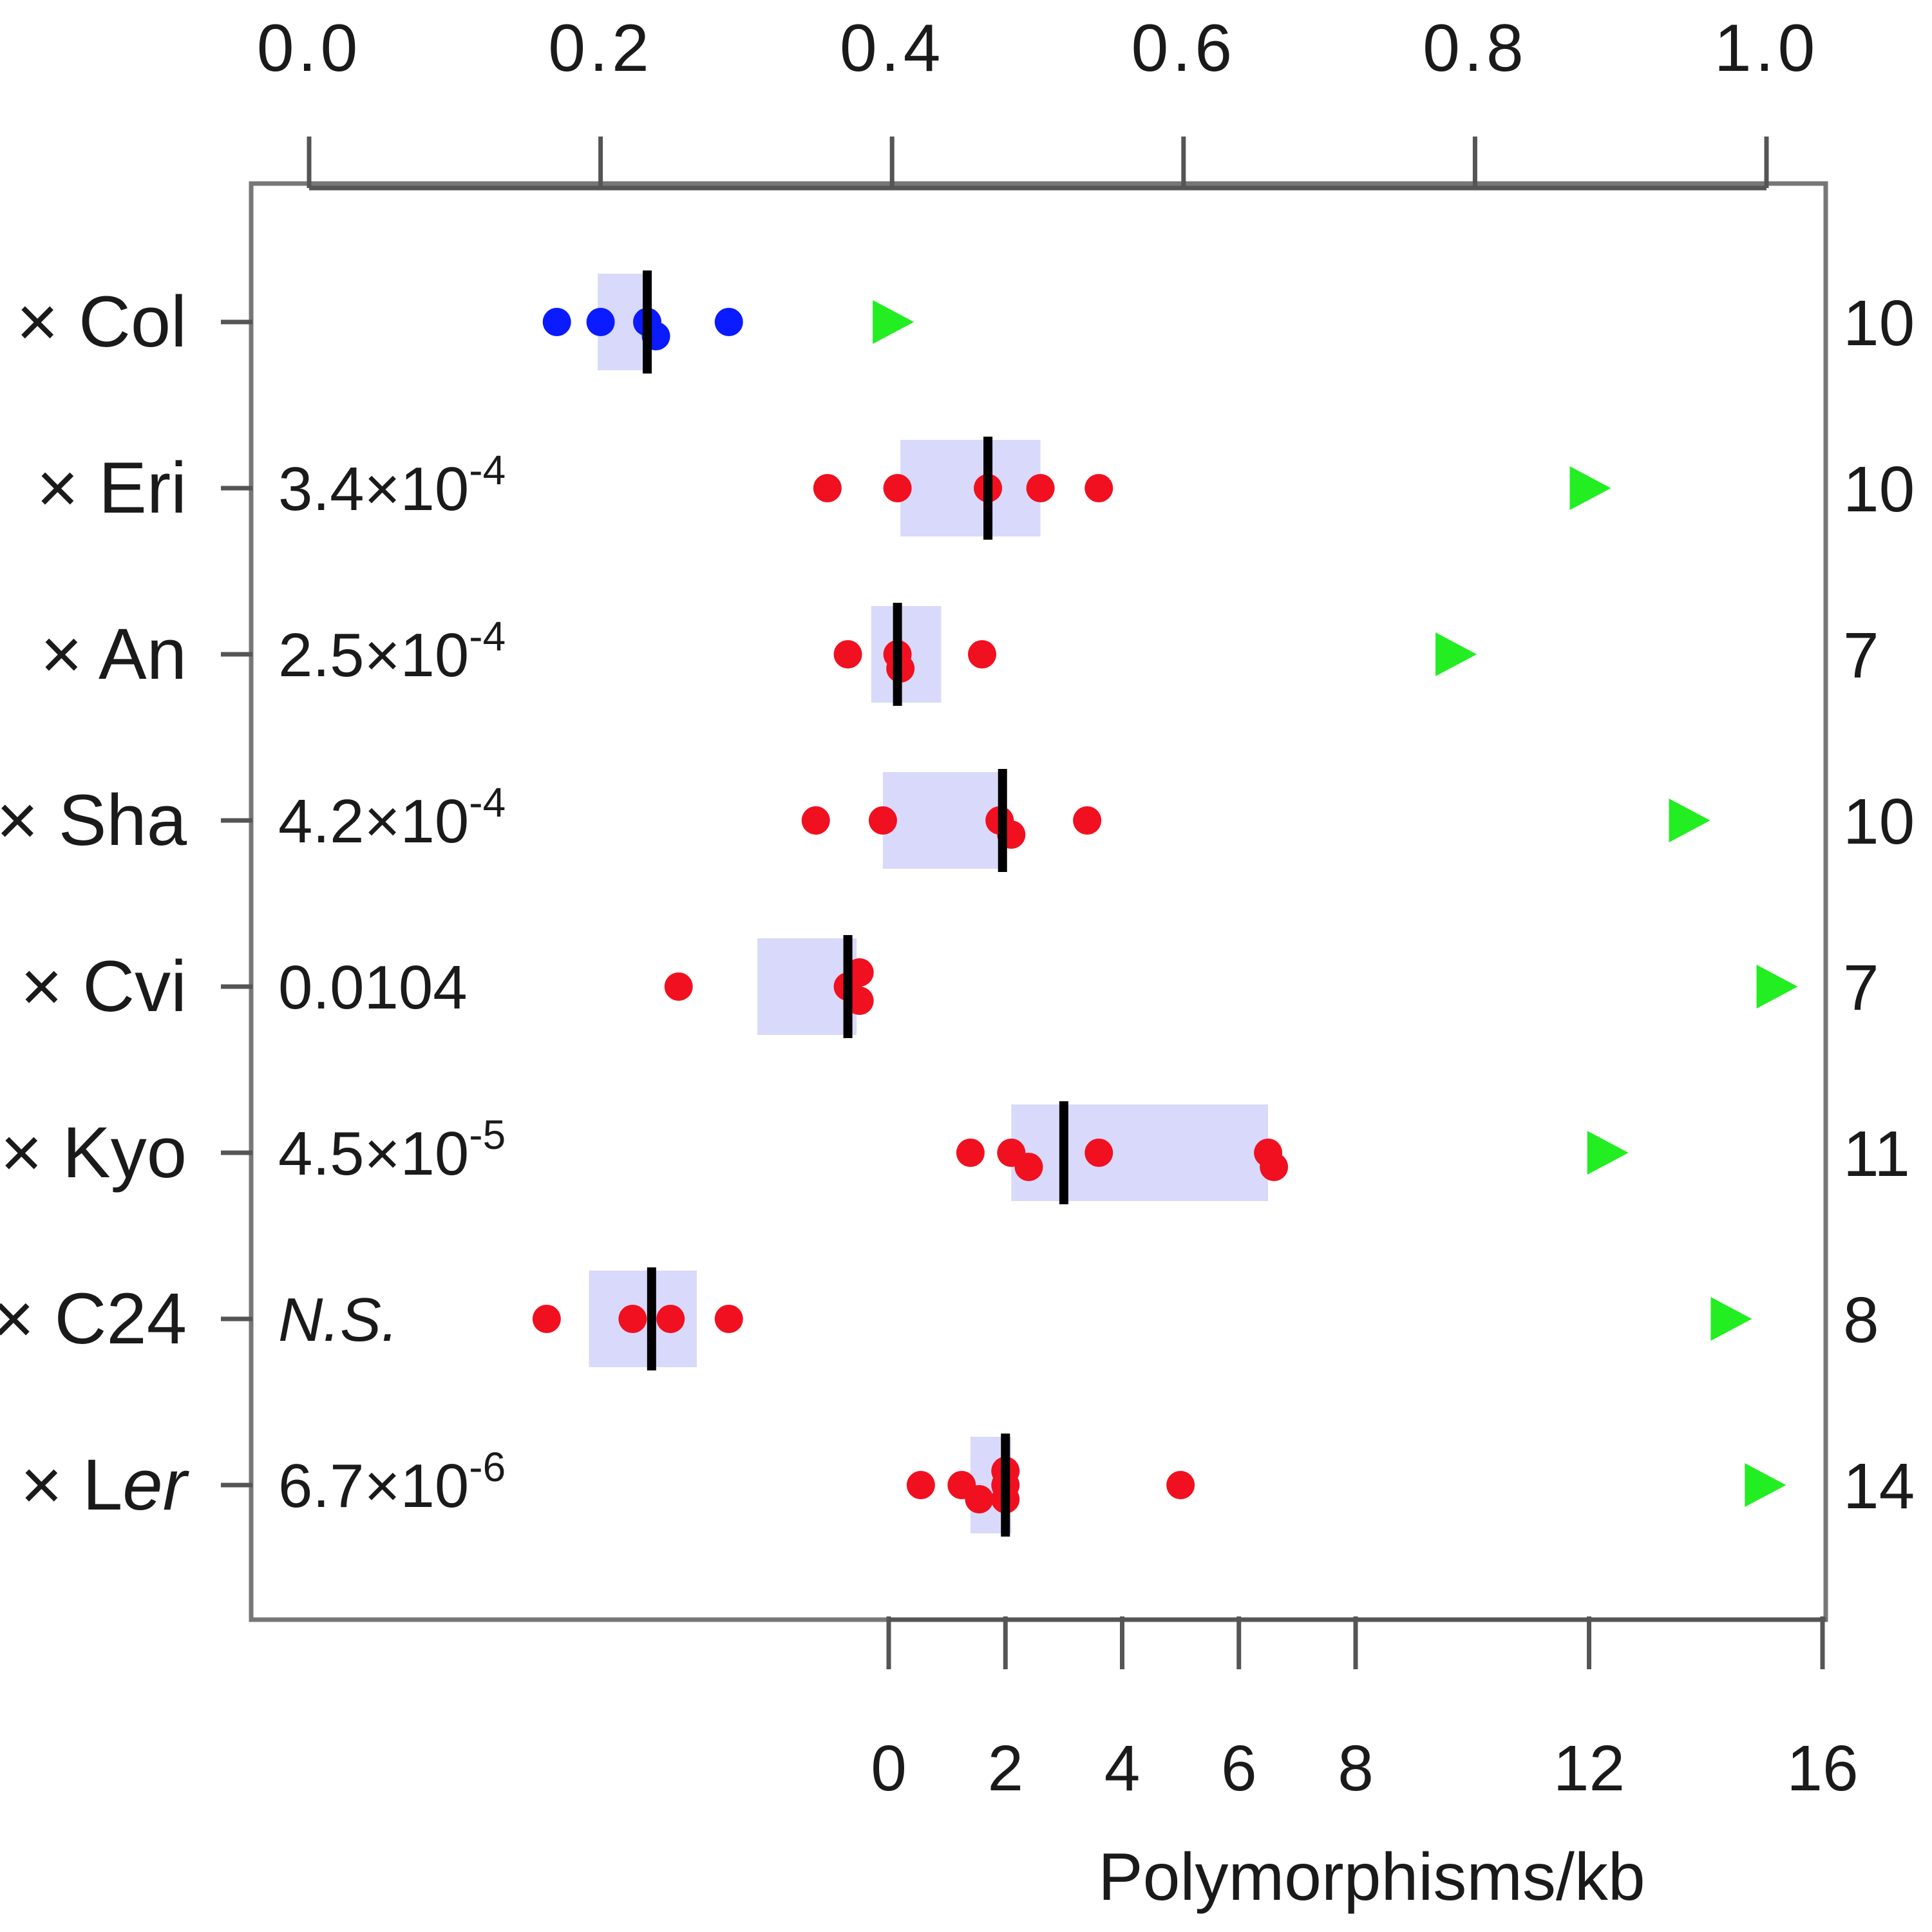 The width and height of the screenshot is (1932, 1932). I want to click on row-label: × Eri, so click(112, 488).